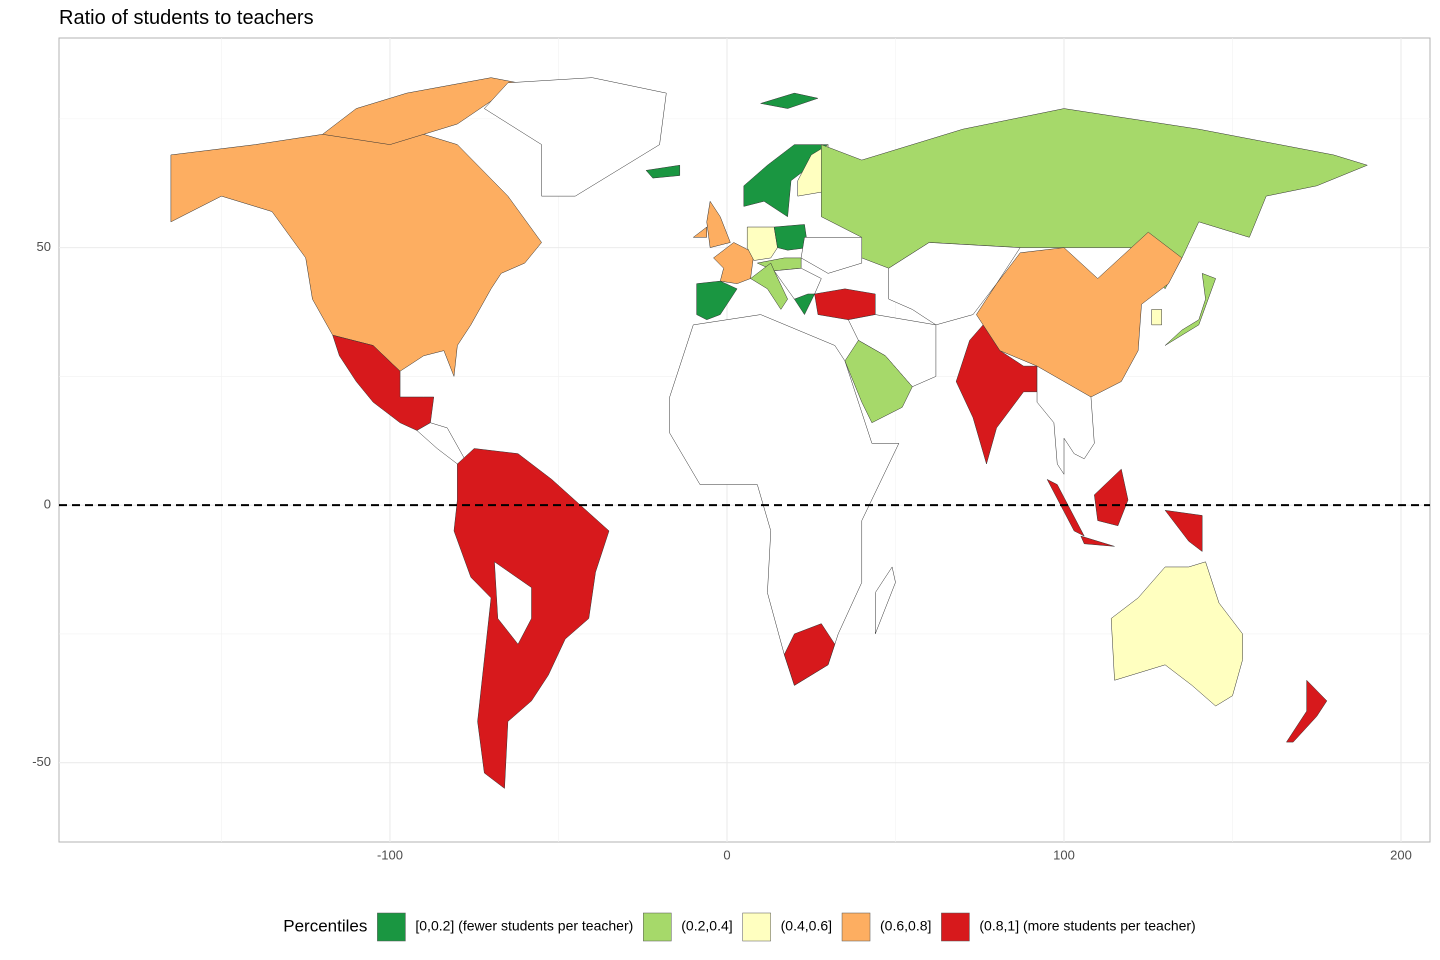  What do you see at coordinates (905, 926) in the screenshot?
I see `legend-label: (0.6,0.8]` at bounding box center [905, 926].